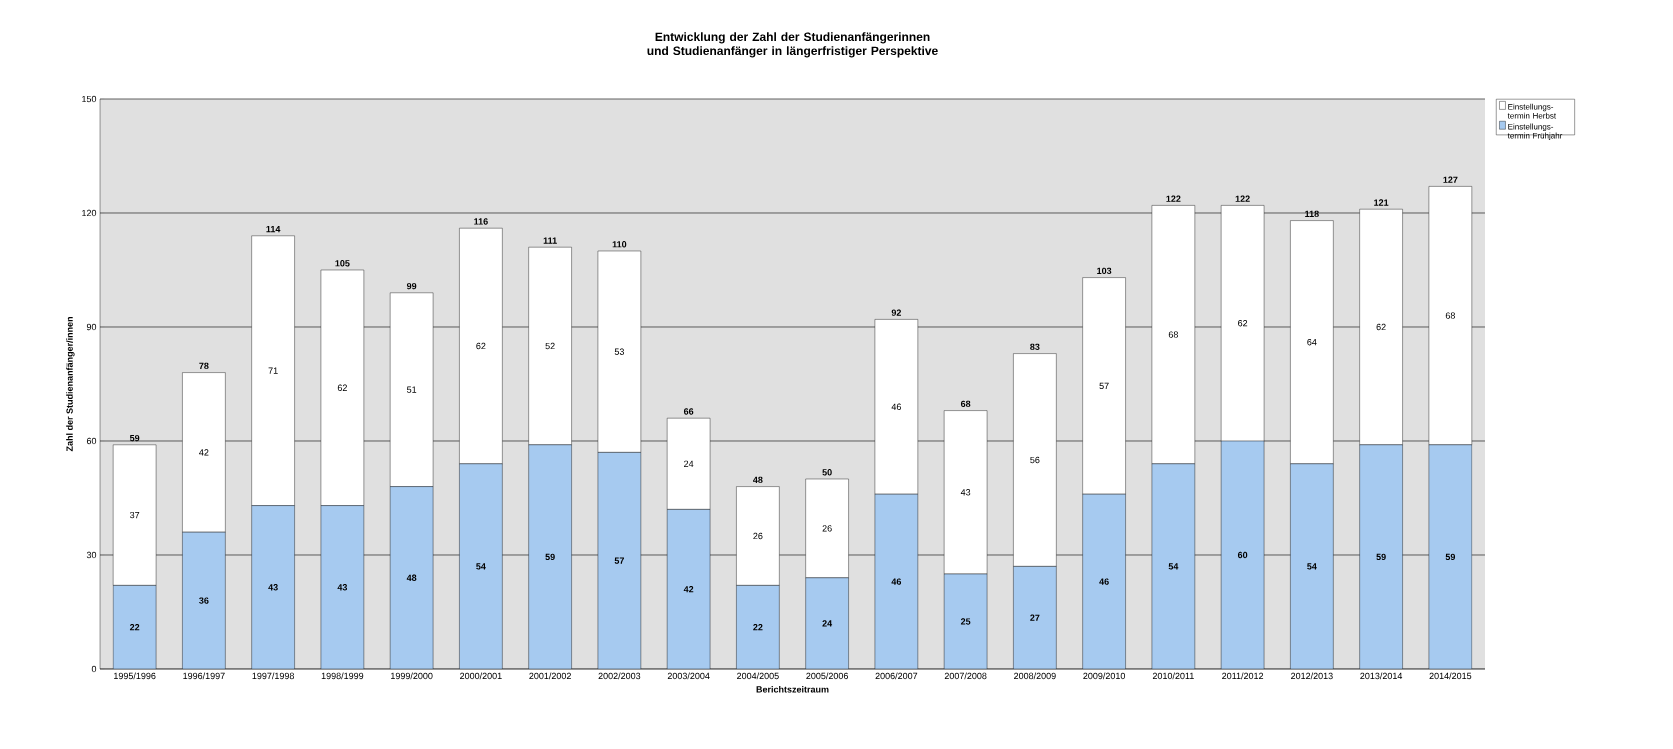 The width and height of the screenshot is (1673, 749). Describe the element at coordinates (688, 676) in the screenshot. I see `x-tick-label: 2003/2004` at that location.